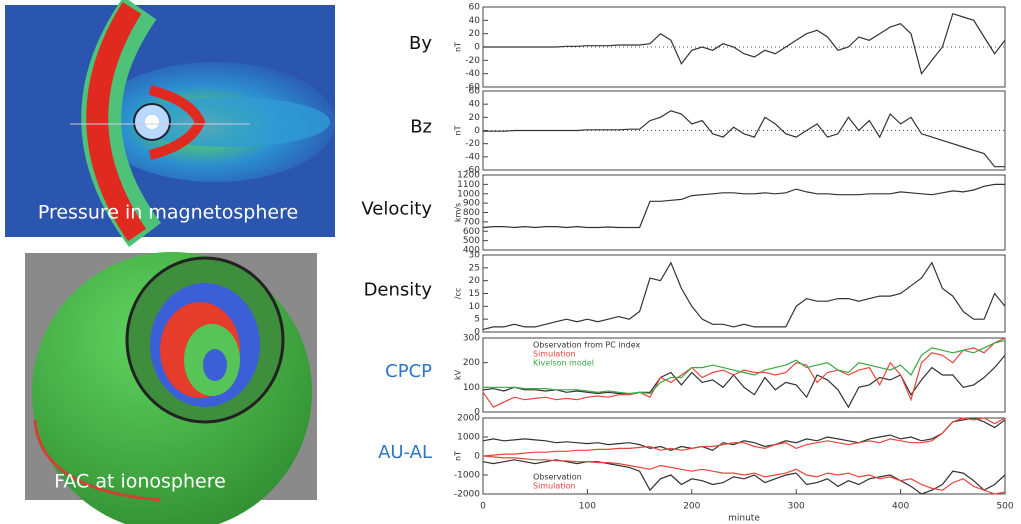 The width and height of the screenshot is (1021, 524). Describe the element at coordinates (557, 477) in the screenshot. I see `legend-entry: Observation` at that location.